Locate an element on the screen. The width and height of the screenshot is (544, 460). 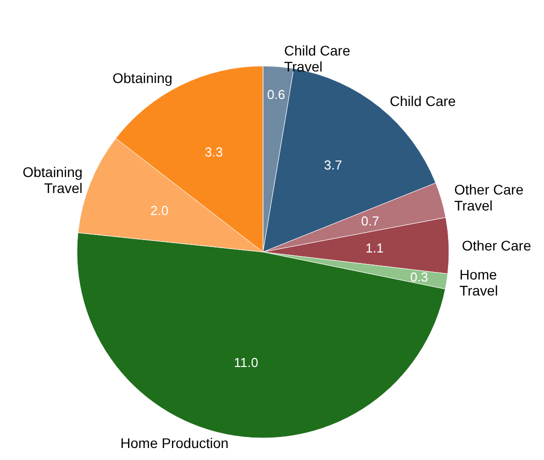
slice-label: Obtaining is located at coordinates (142, 78).